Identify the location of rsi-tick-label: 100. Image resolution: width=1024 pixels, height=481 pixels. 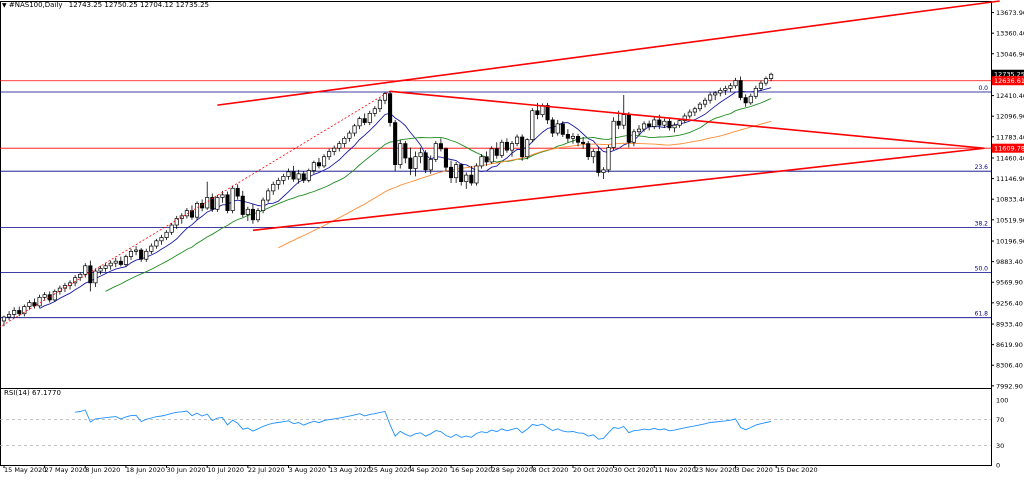
(1002, 401).